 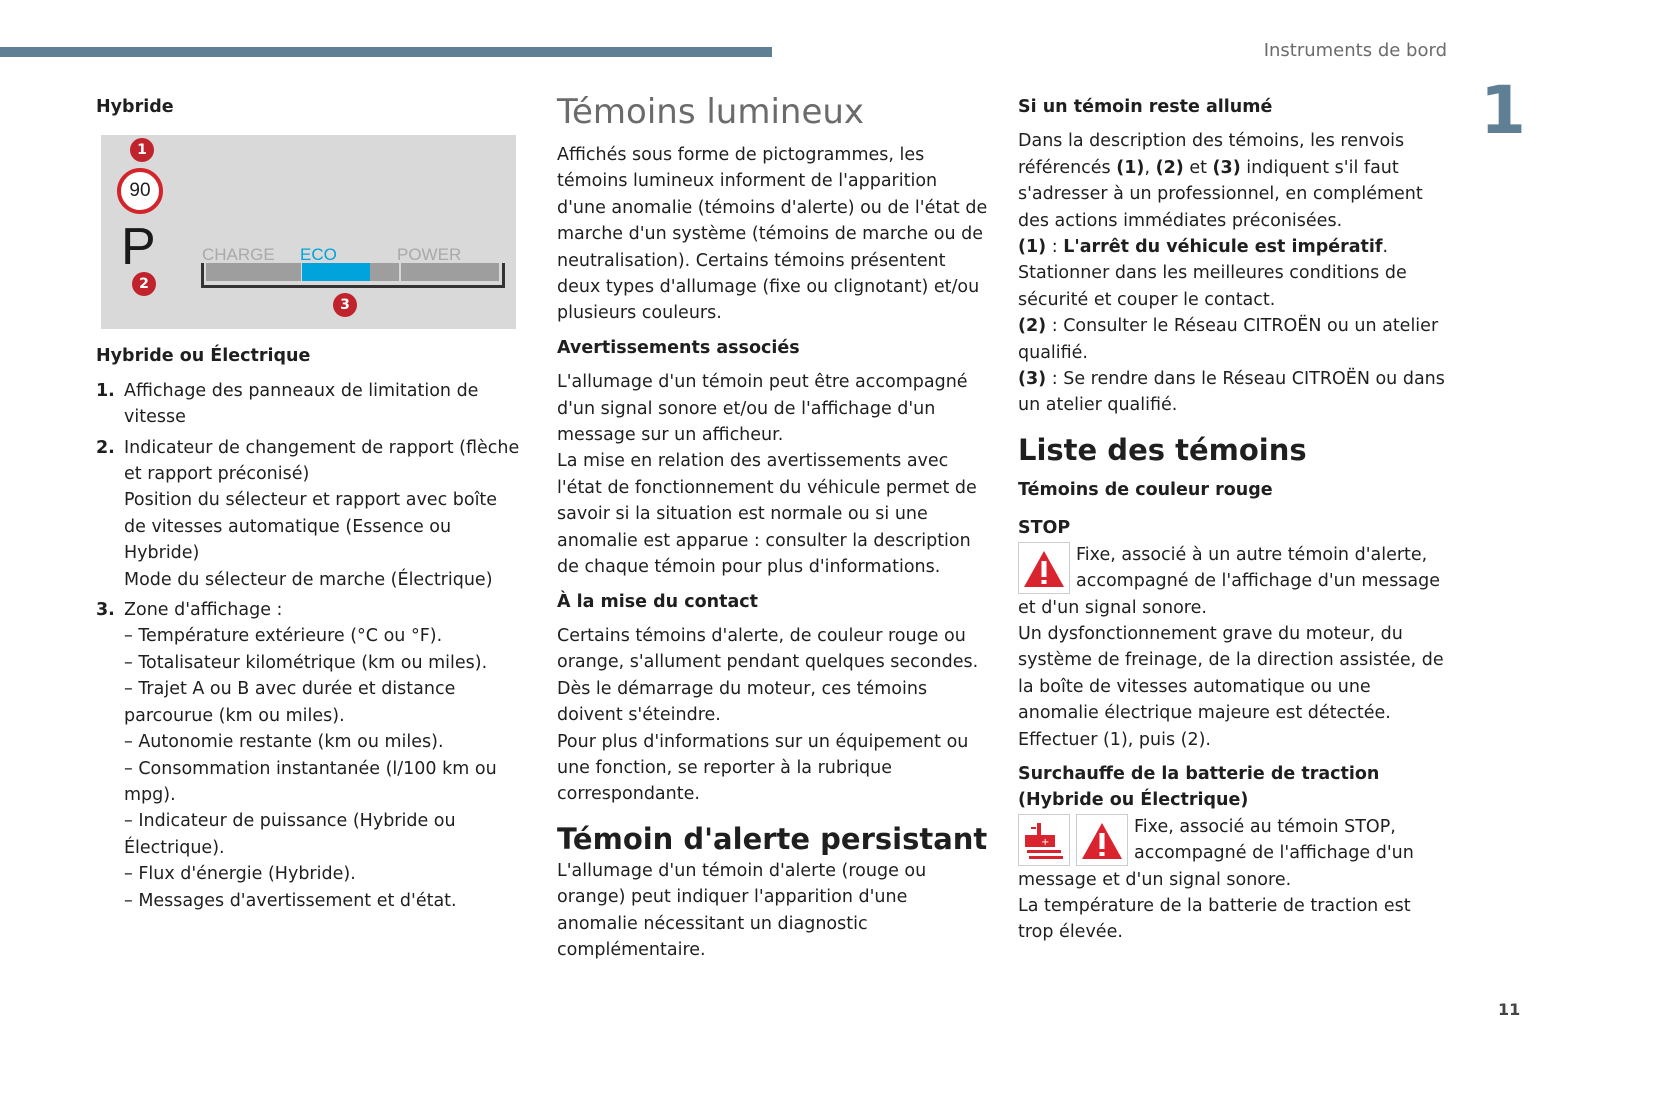 What do you see at coordinates (1223, 247) in the screenshot?
I see `text: L'arrêt du véhicule est impératif` at bounding box center [1223, 247].